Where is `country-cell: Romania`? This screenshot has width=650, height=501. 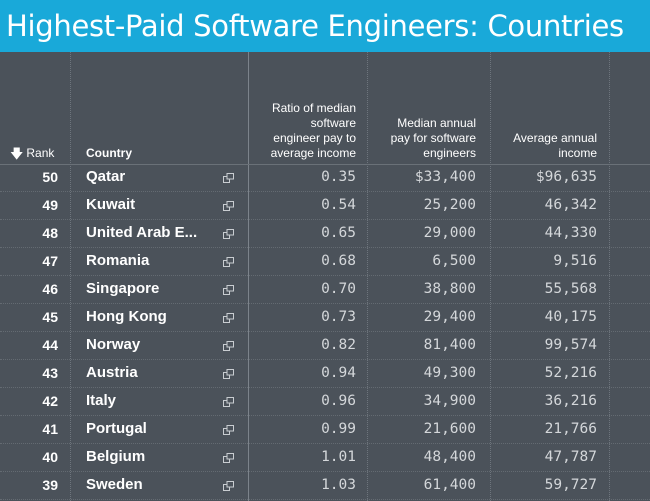
country-cell: Romania is located at coordinates (118, 260).